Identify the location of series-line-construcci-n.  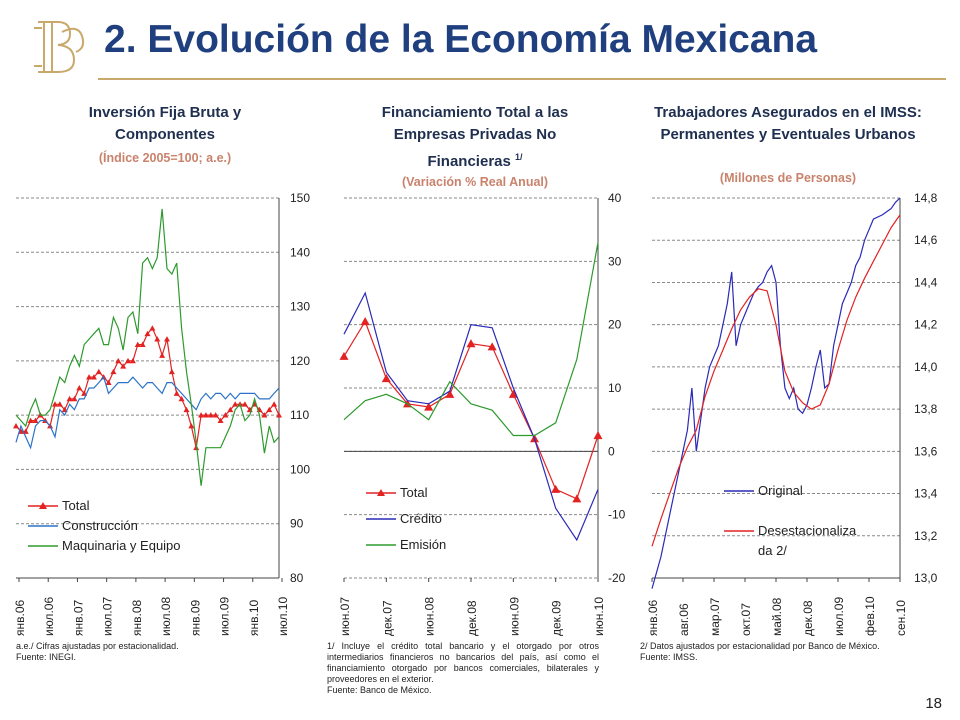
(147, 412).